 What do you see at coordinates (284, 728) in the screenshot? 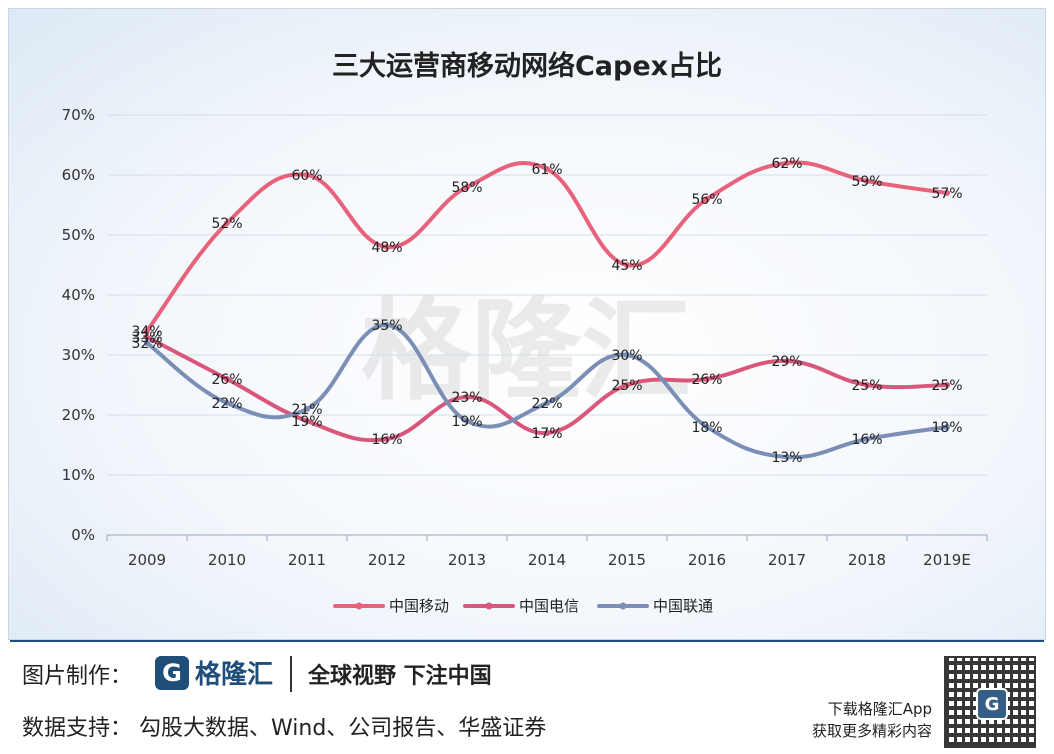
I see `data-source: 数据支持： 勾股大数据、Wind、公司报告、华盛证券` at bounding box center [284, 728].